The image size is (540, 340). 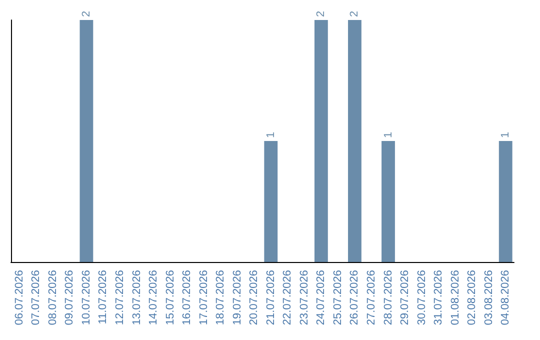 I want to click on x-tick-label: 23.07.2026, so click(x=304, y=298).